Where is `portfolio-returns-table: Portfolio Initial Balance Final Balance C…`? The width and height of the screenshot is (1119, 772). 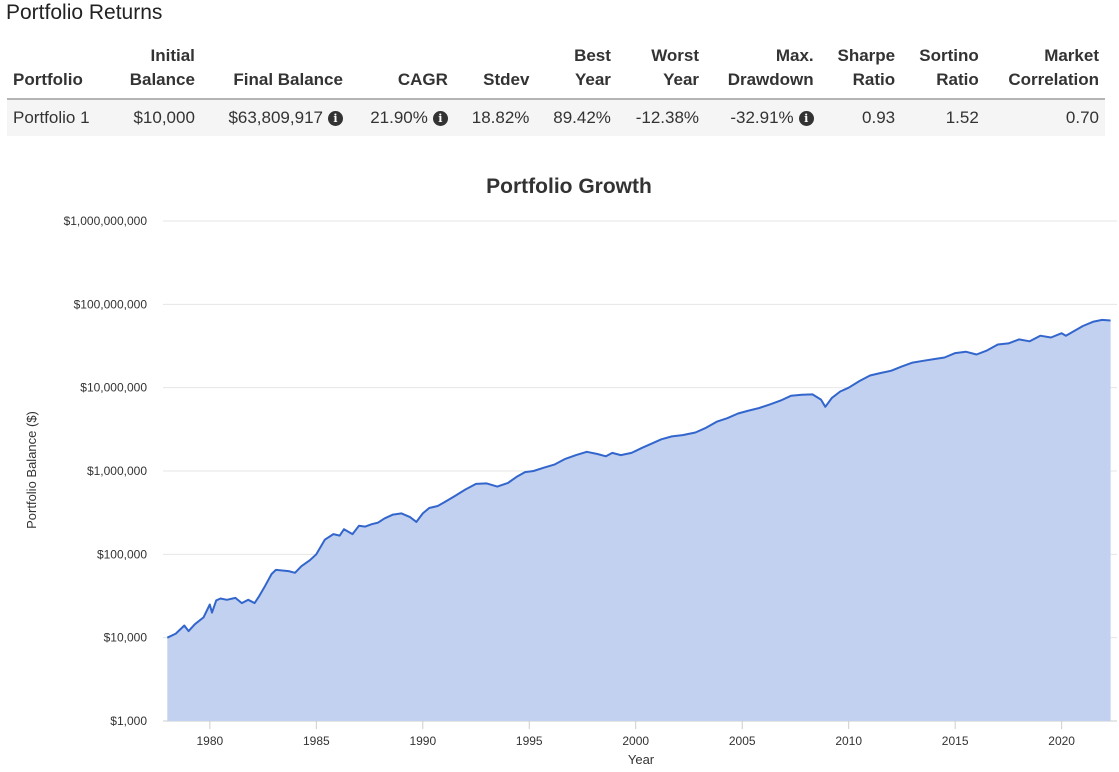 portfolio-returns-table: Portfolio Initial Balance Final Balance C… is located at coordinates (556, 88).